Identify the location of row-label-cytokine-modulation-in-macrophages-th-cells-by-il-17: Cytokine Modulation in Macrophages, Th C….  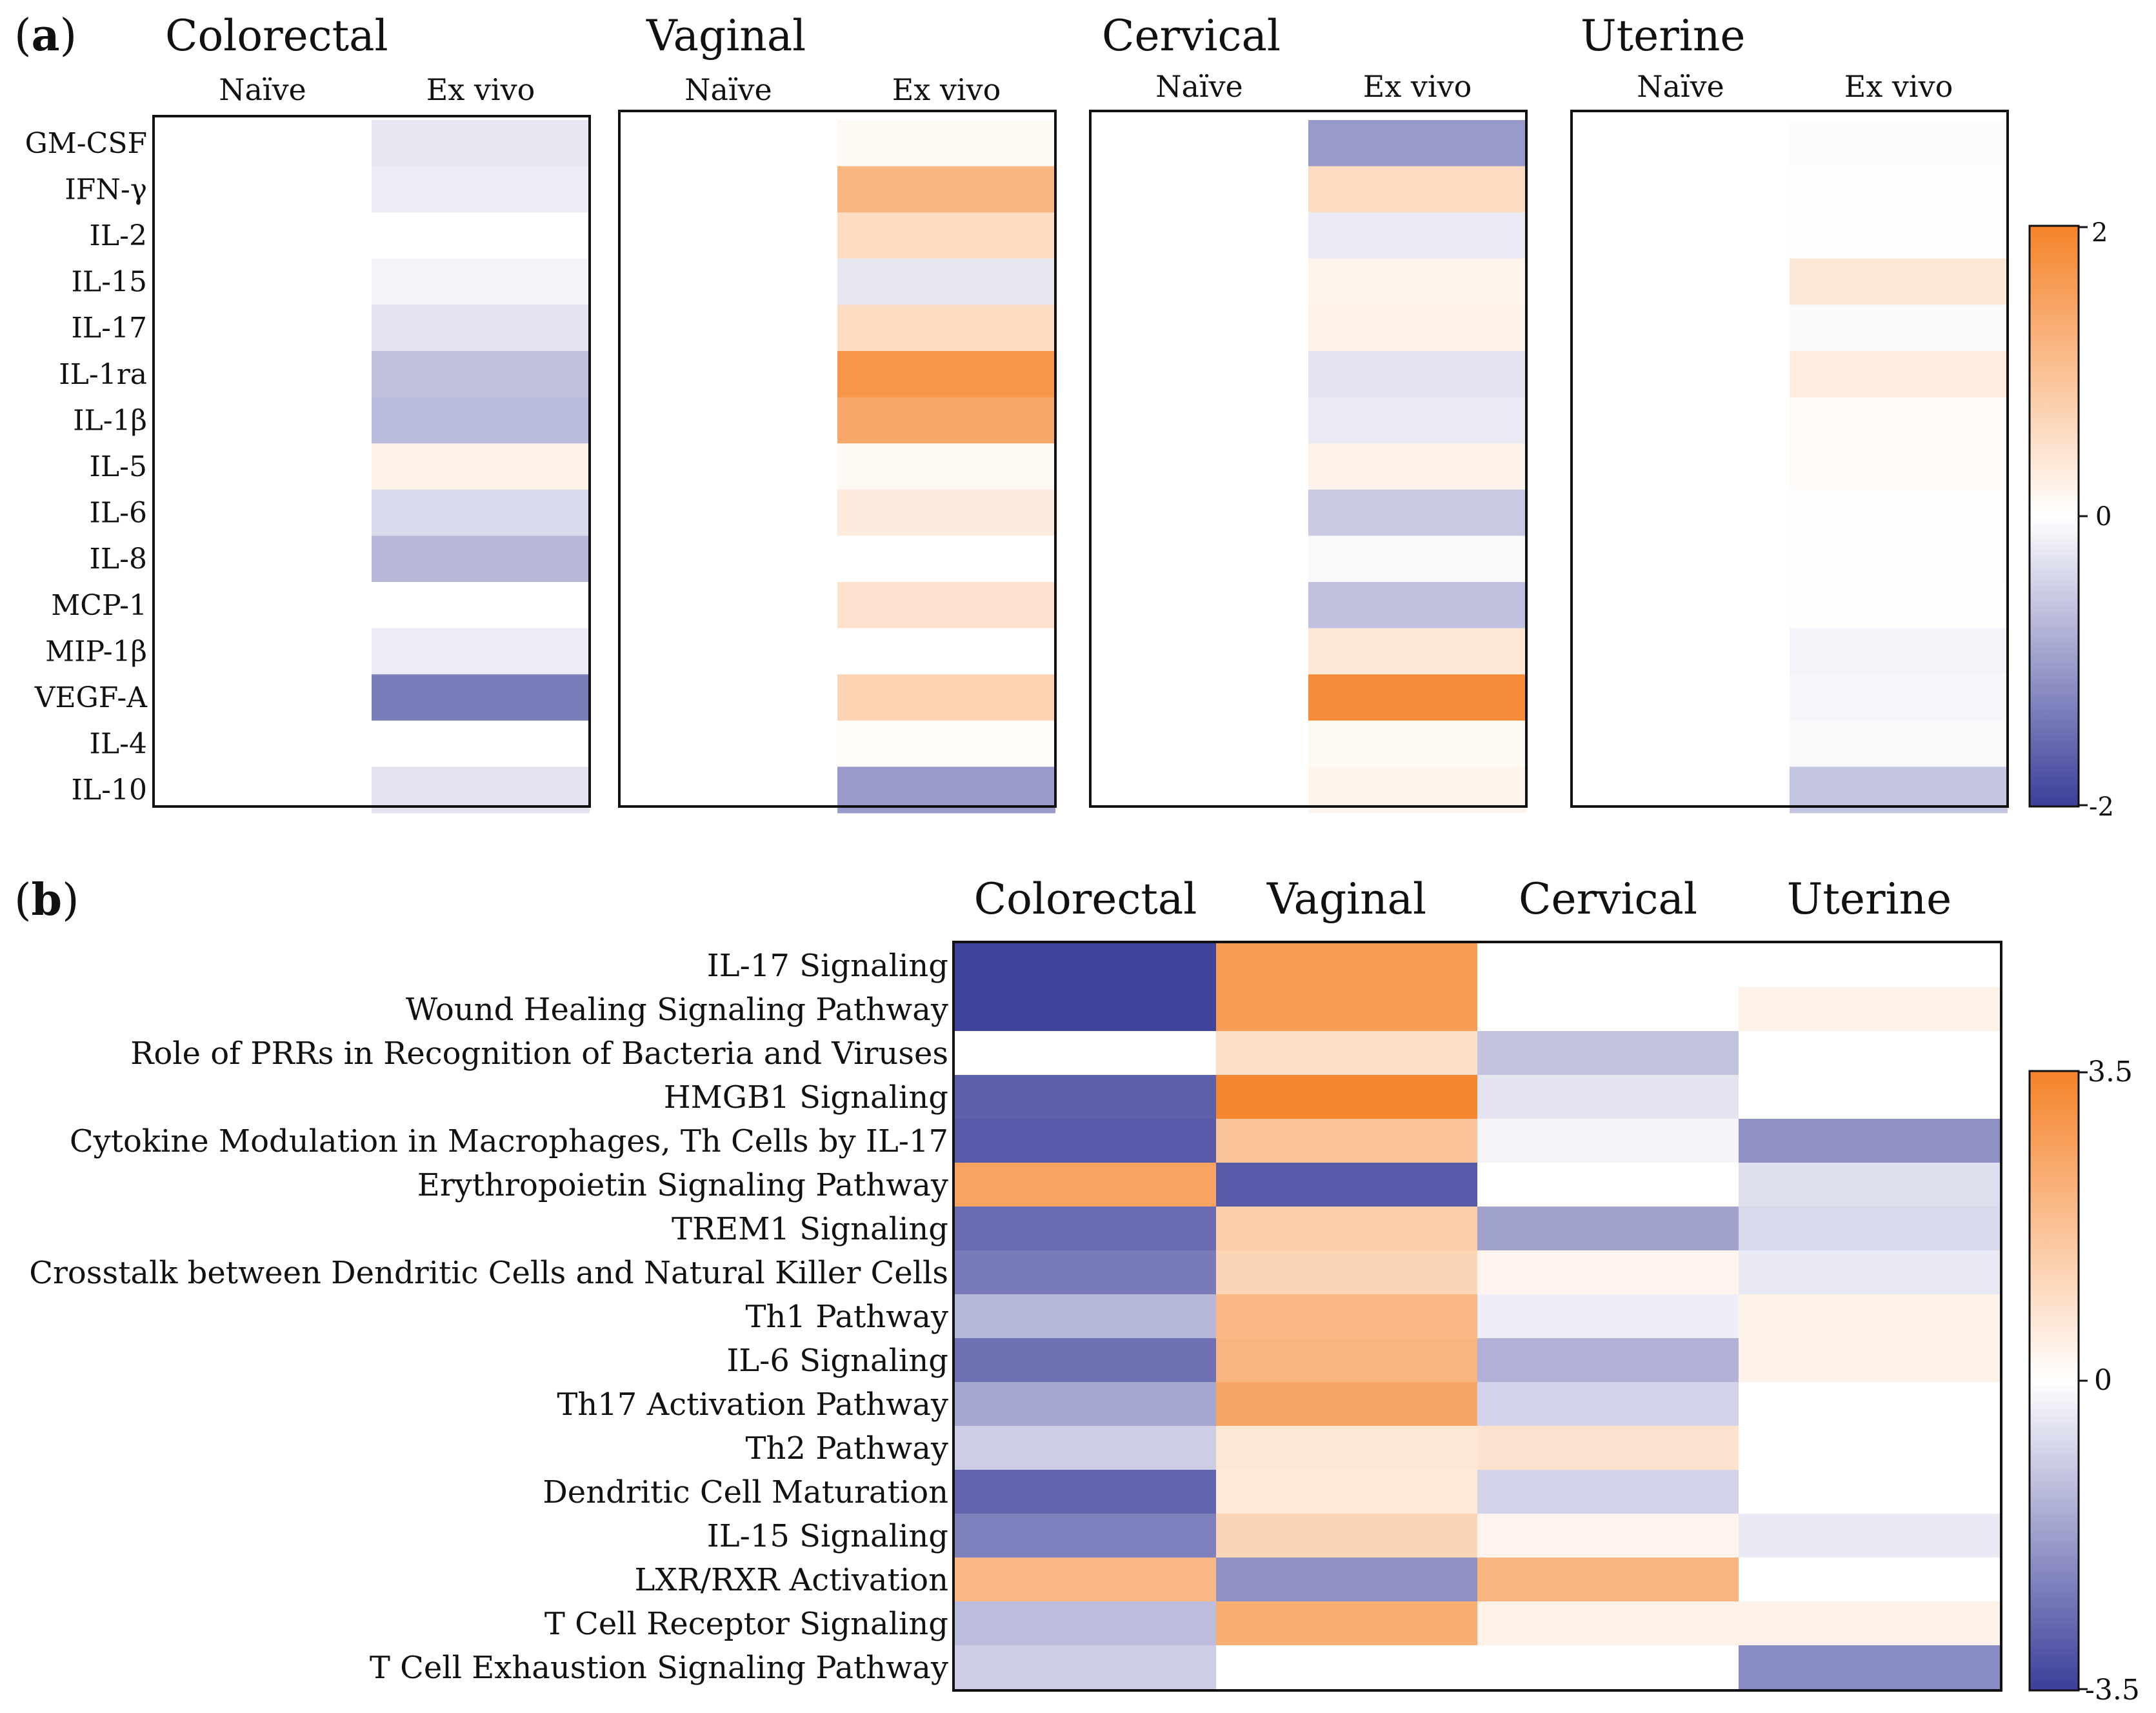
(509, 1141).